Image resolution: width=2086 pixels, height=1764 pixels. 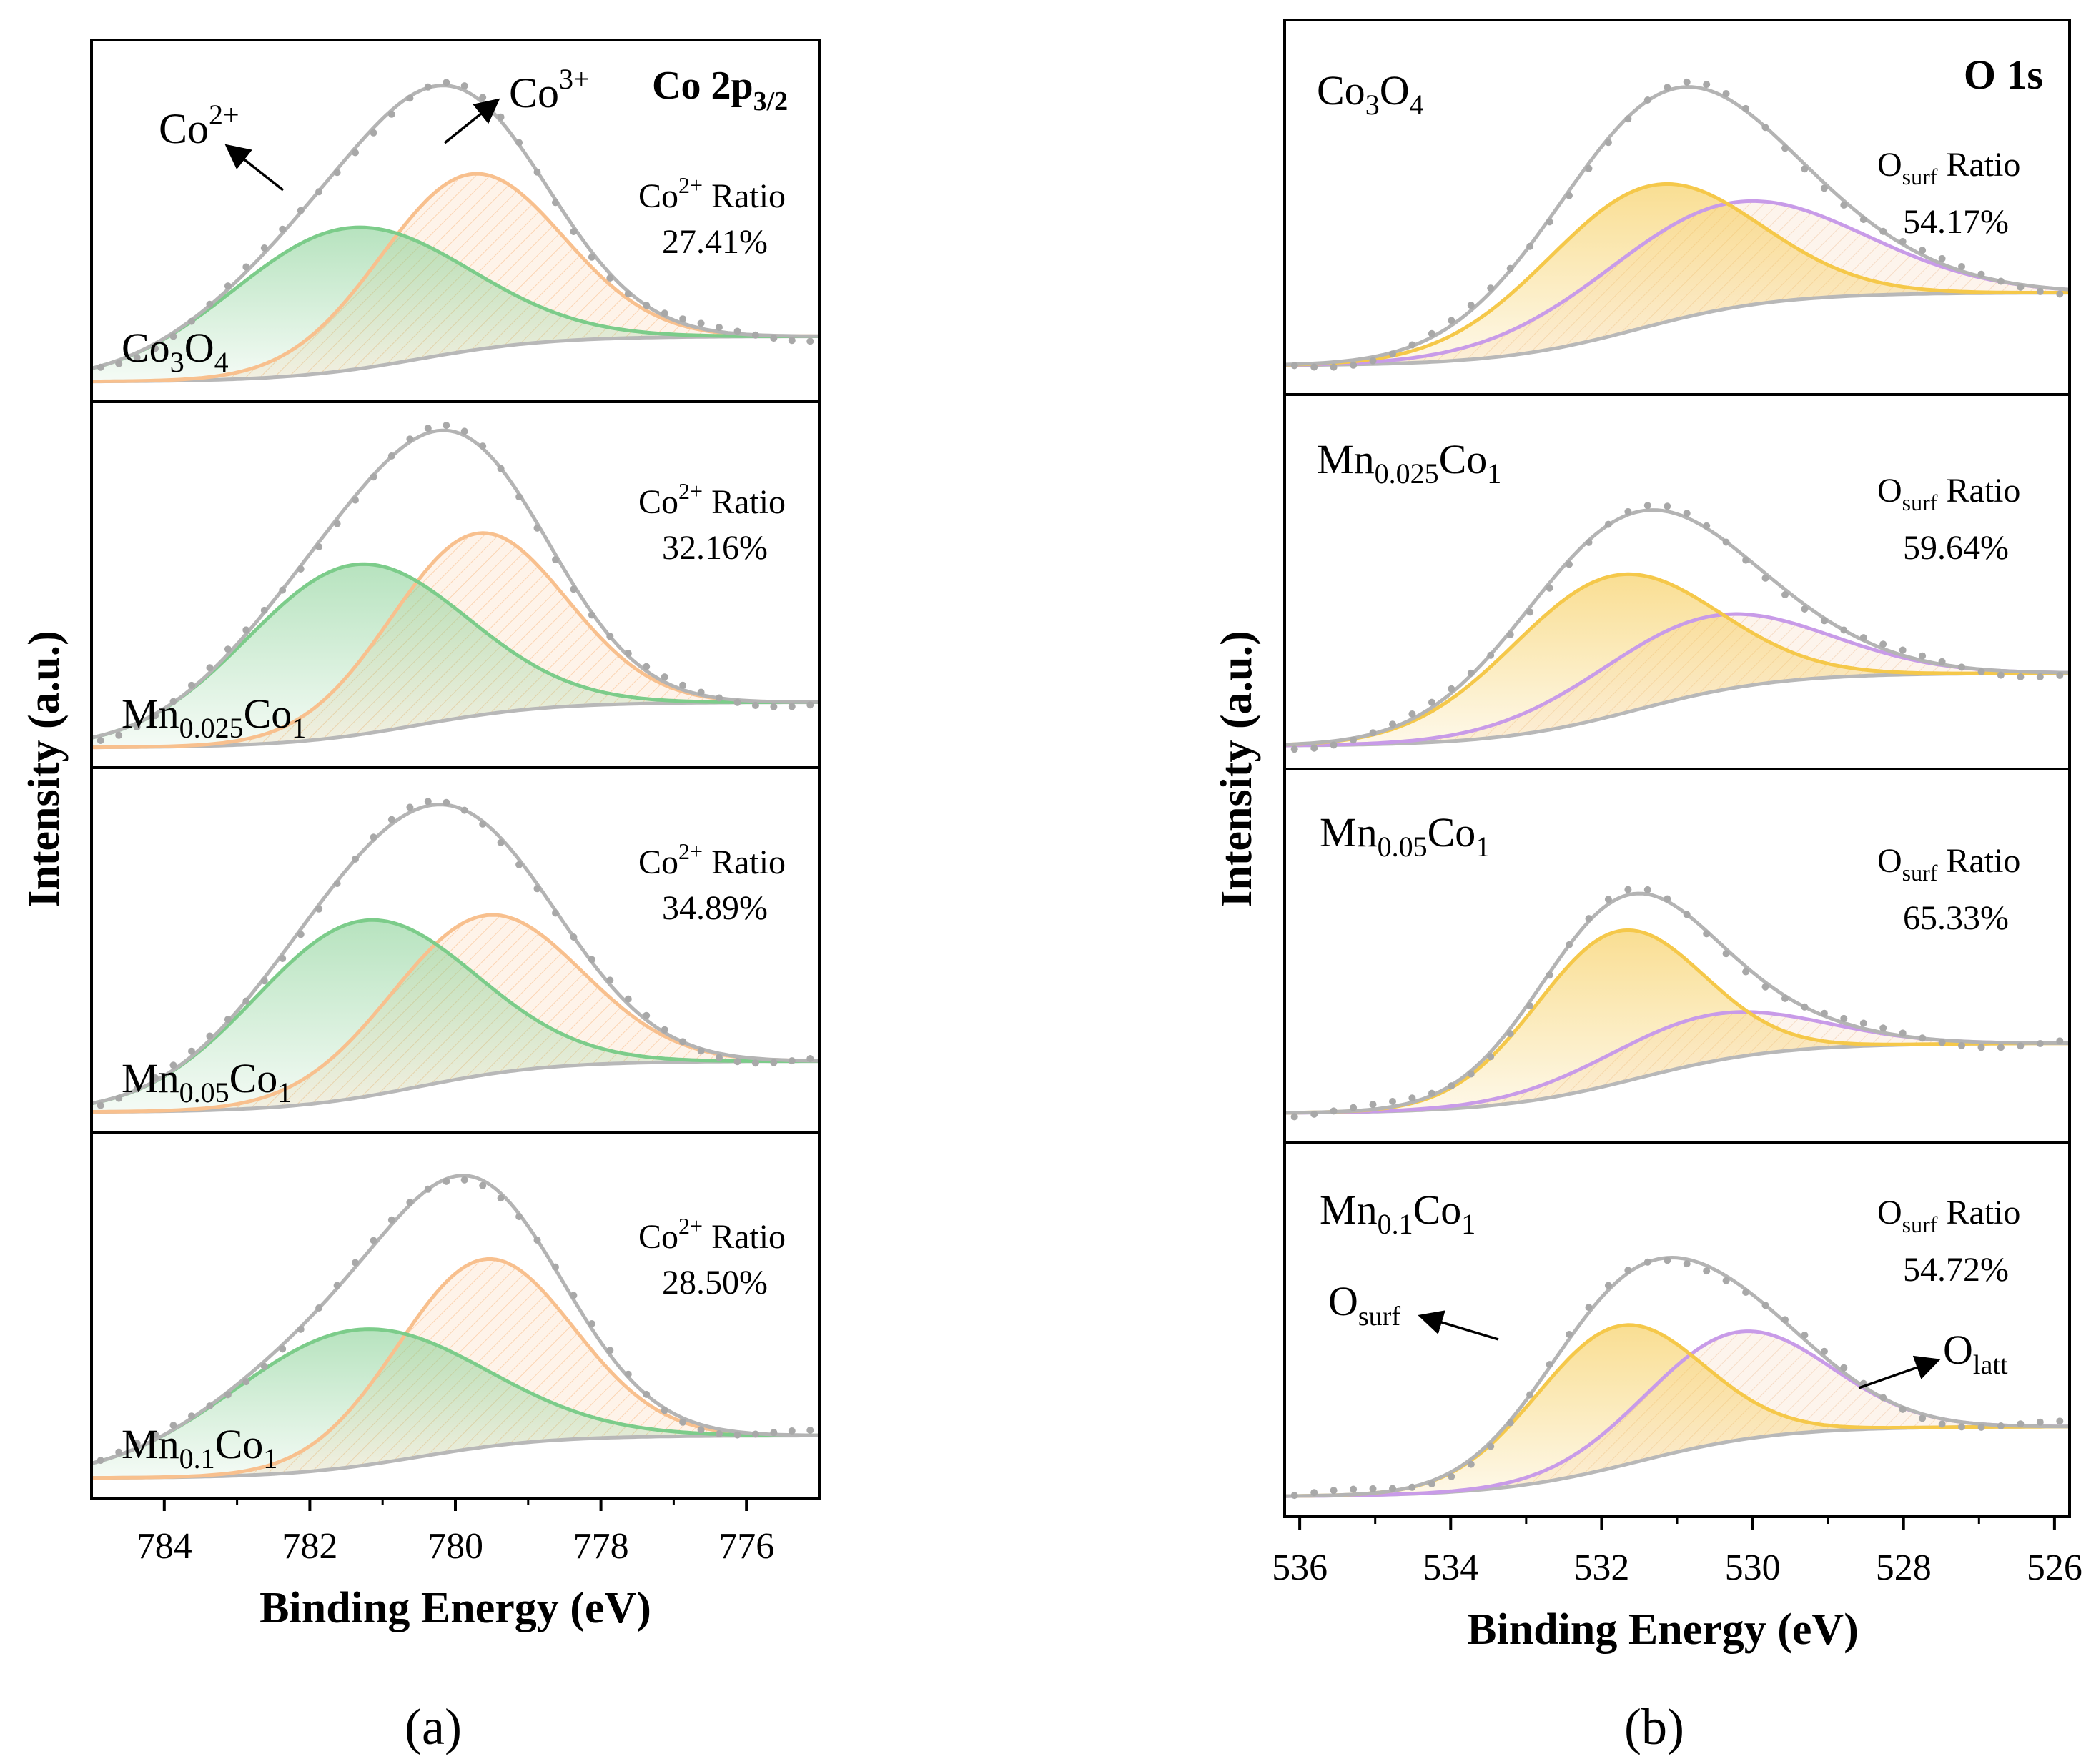 What do you see at coordinates (471, 121) in the screenshot?
I see `co3-arrow` at bounding box center [471, 121].